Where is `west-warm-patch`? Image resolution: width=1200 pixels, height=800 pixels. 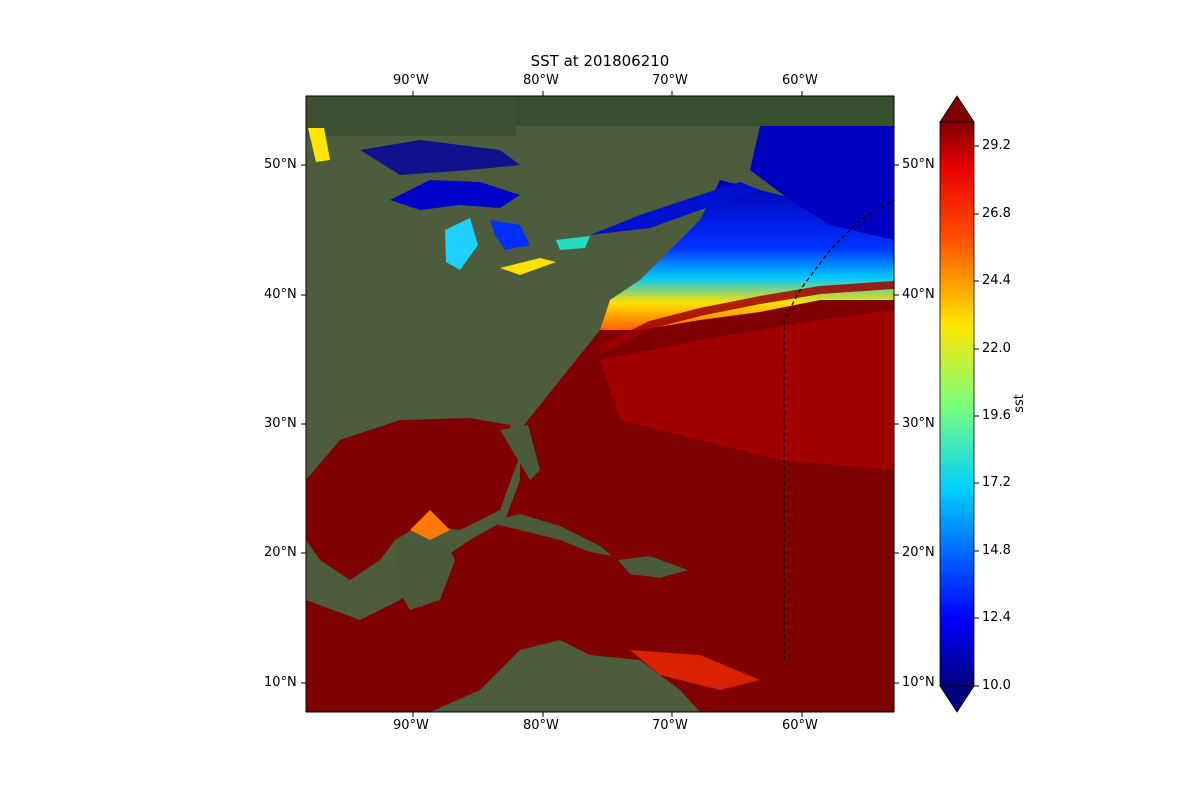
west-warm-patch is located at coordinates (319, 145).